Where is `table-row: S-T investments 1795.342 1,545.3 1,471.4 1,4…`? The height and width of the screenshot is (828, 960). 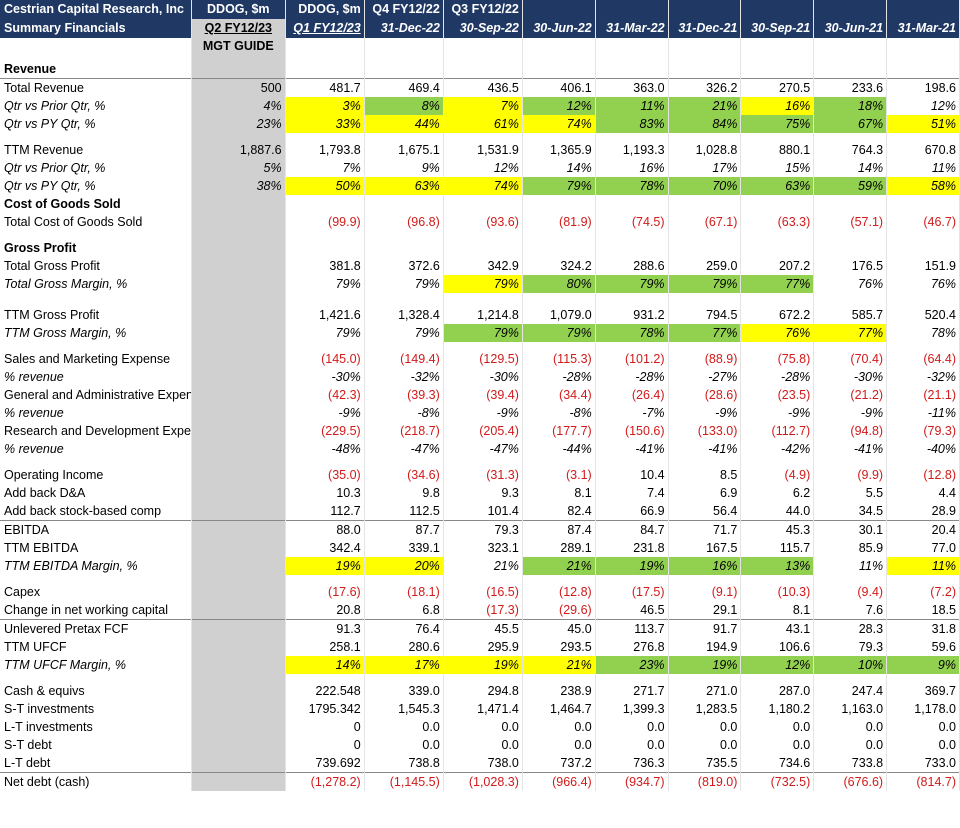
table-row: S-T investments 1795.342 1,545.3 1,471.4 1,4… is located at coordinates (480, 709).